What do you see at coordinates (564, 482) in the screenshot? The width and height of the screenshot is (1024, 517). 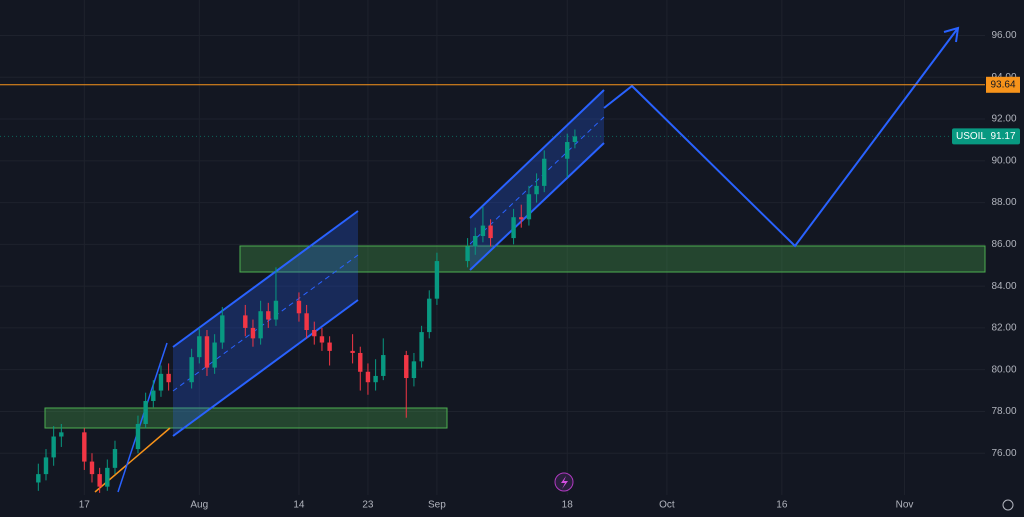 I see `lightning-glyph` at bounding box center [564, 482].